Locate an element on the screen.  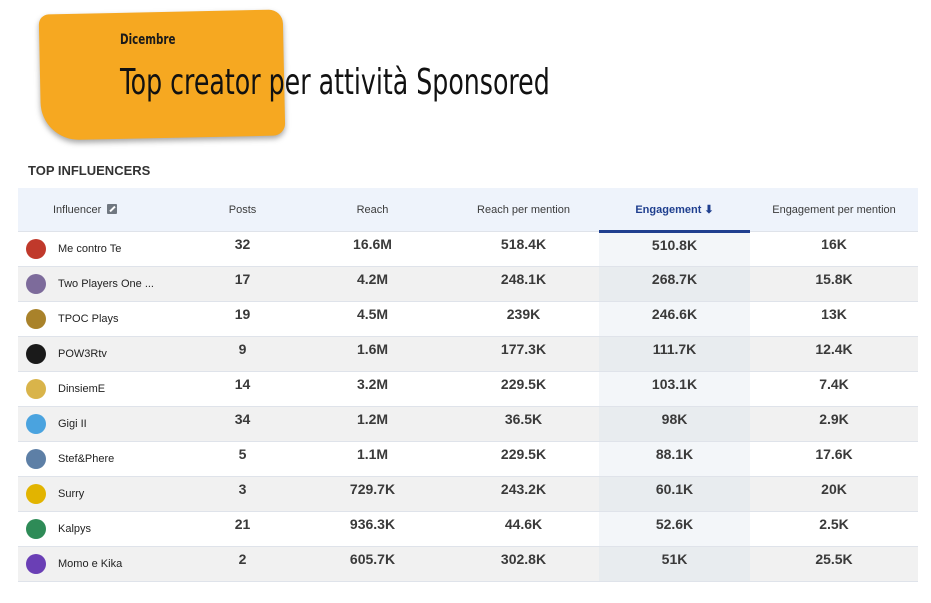
engagement-per-mention-cell: 17.6K is located at coordinates (834, 459).